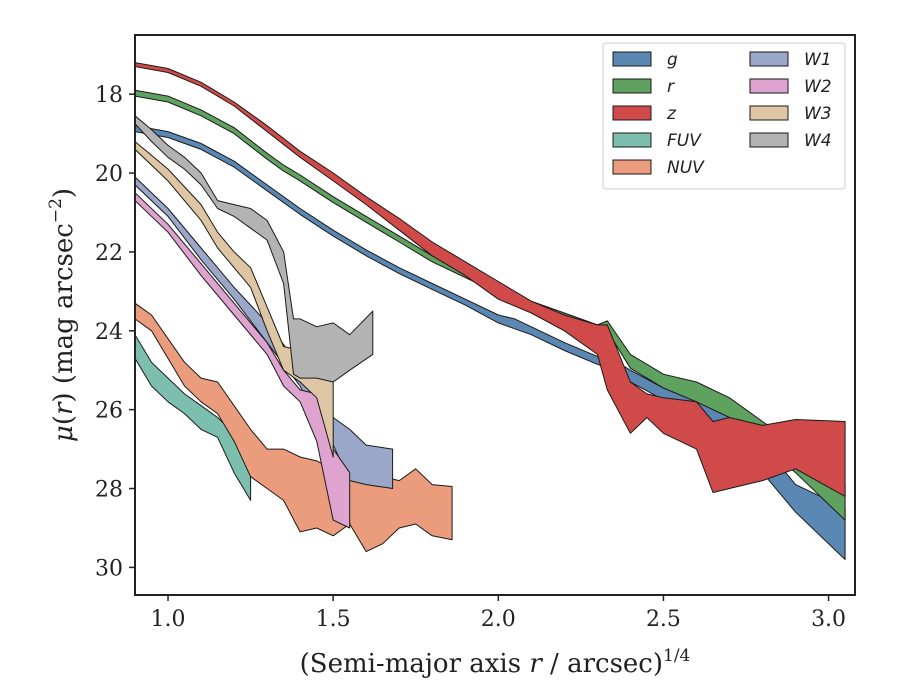  Describe the element at coordinates (109, 95) in the screenshot. I see `y-tick-label: 18` at that location.